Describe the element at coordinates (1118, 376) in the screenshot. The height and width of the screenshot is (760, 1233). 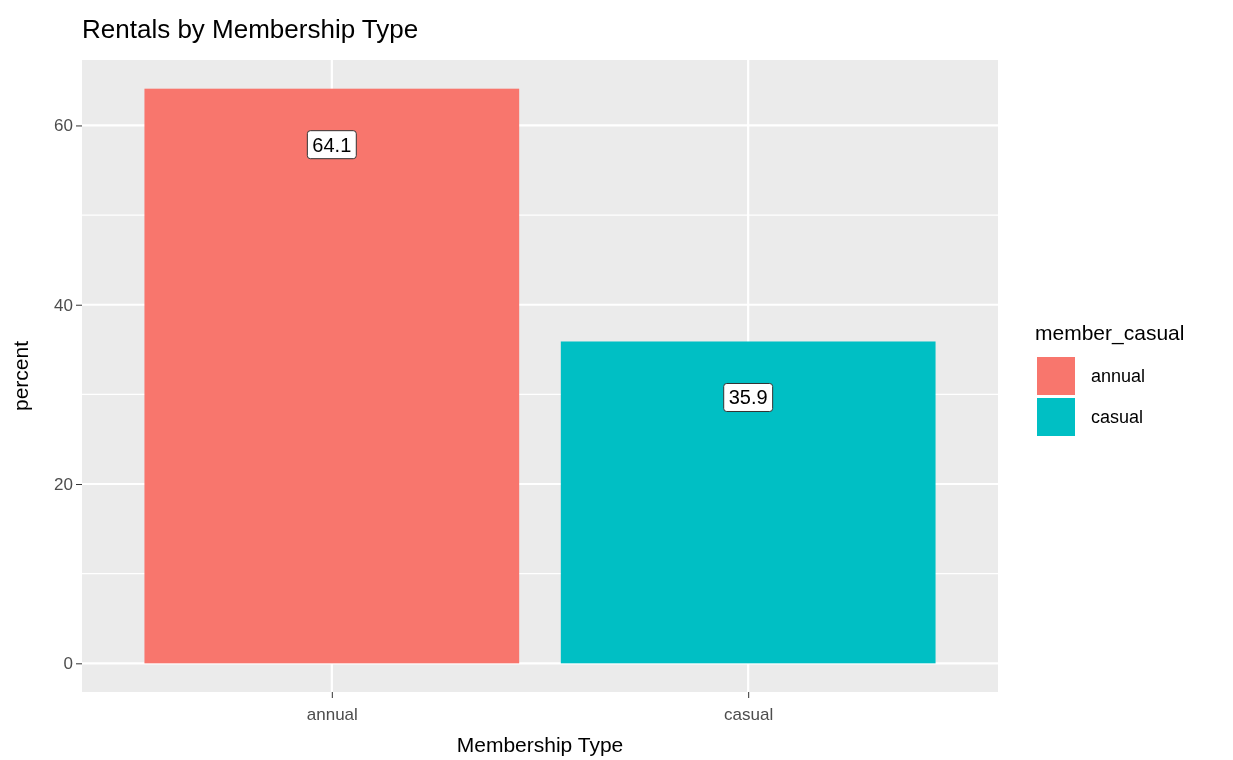
I see `legend-label: annual` at that location.